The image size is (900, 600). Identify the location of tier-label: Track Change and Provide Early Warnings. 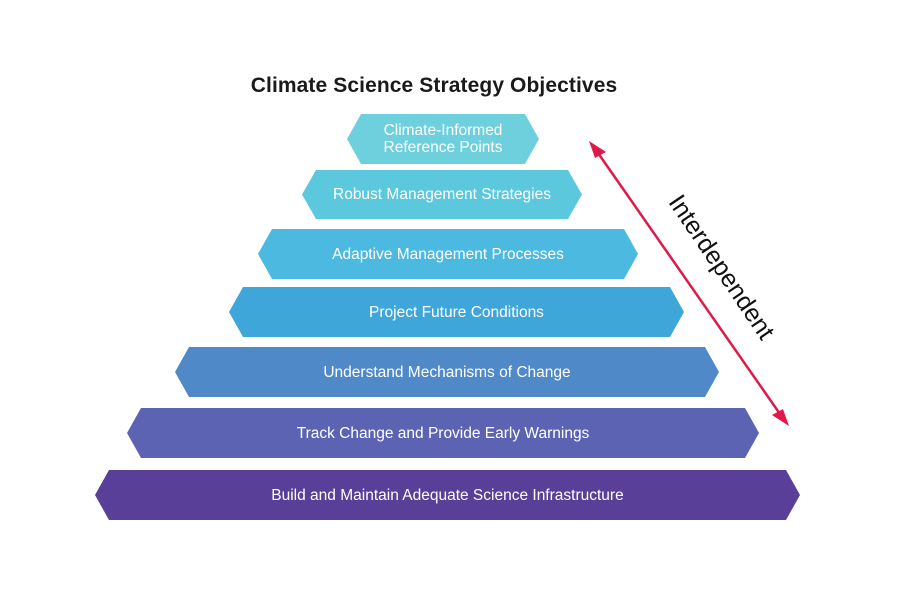
(443, 433).